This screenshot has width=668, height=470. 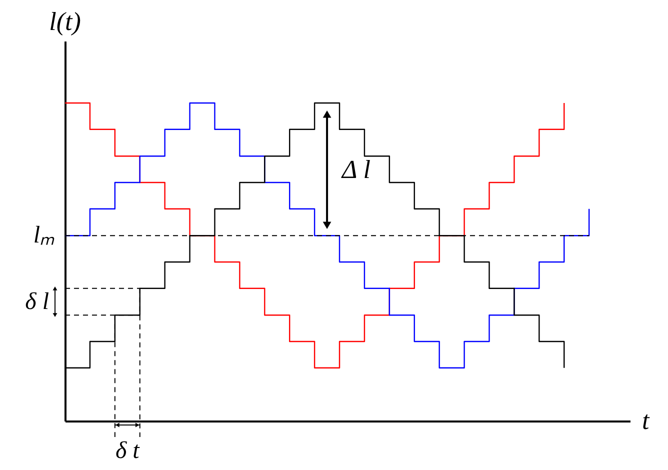 I want to click on text: δ t, so click(x=128, y=451).